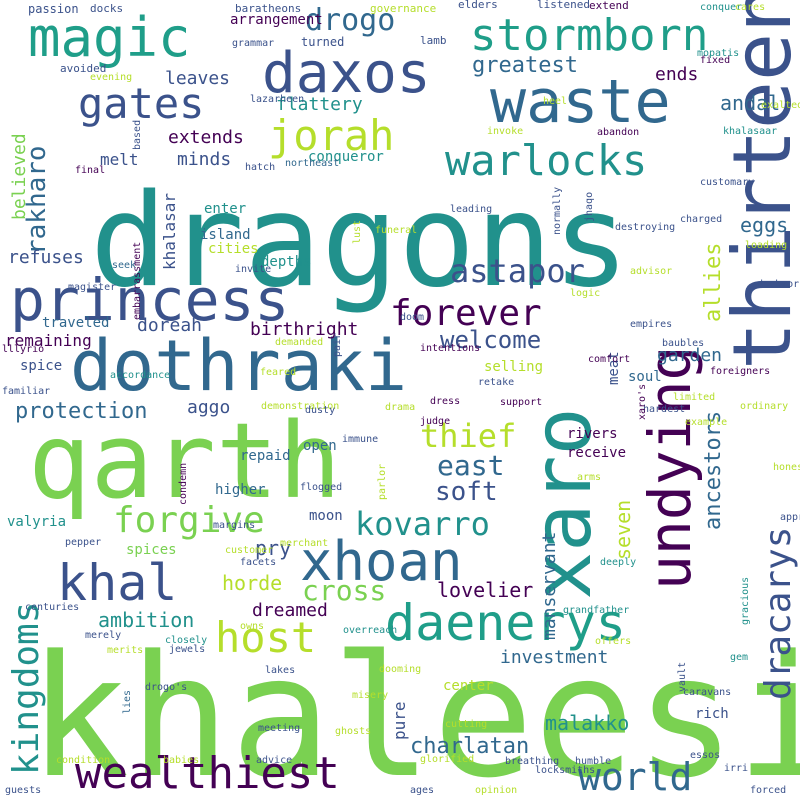  I want to click on cloud-word: xhoan, so click(381, 561).